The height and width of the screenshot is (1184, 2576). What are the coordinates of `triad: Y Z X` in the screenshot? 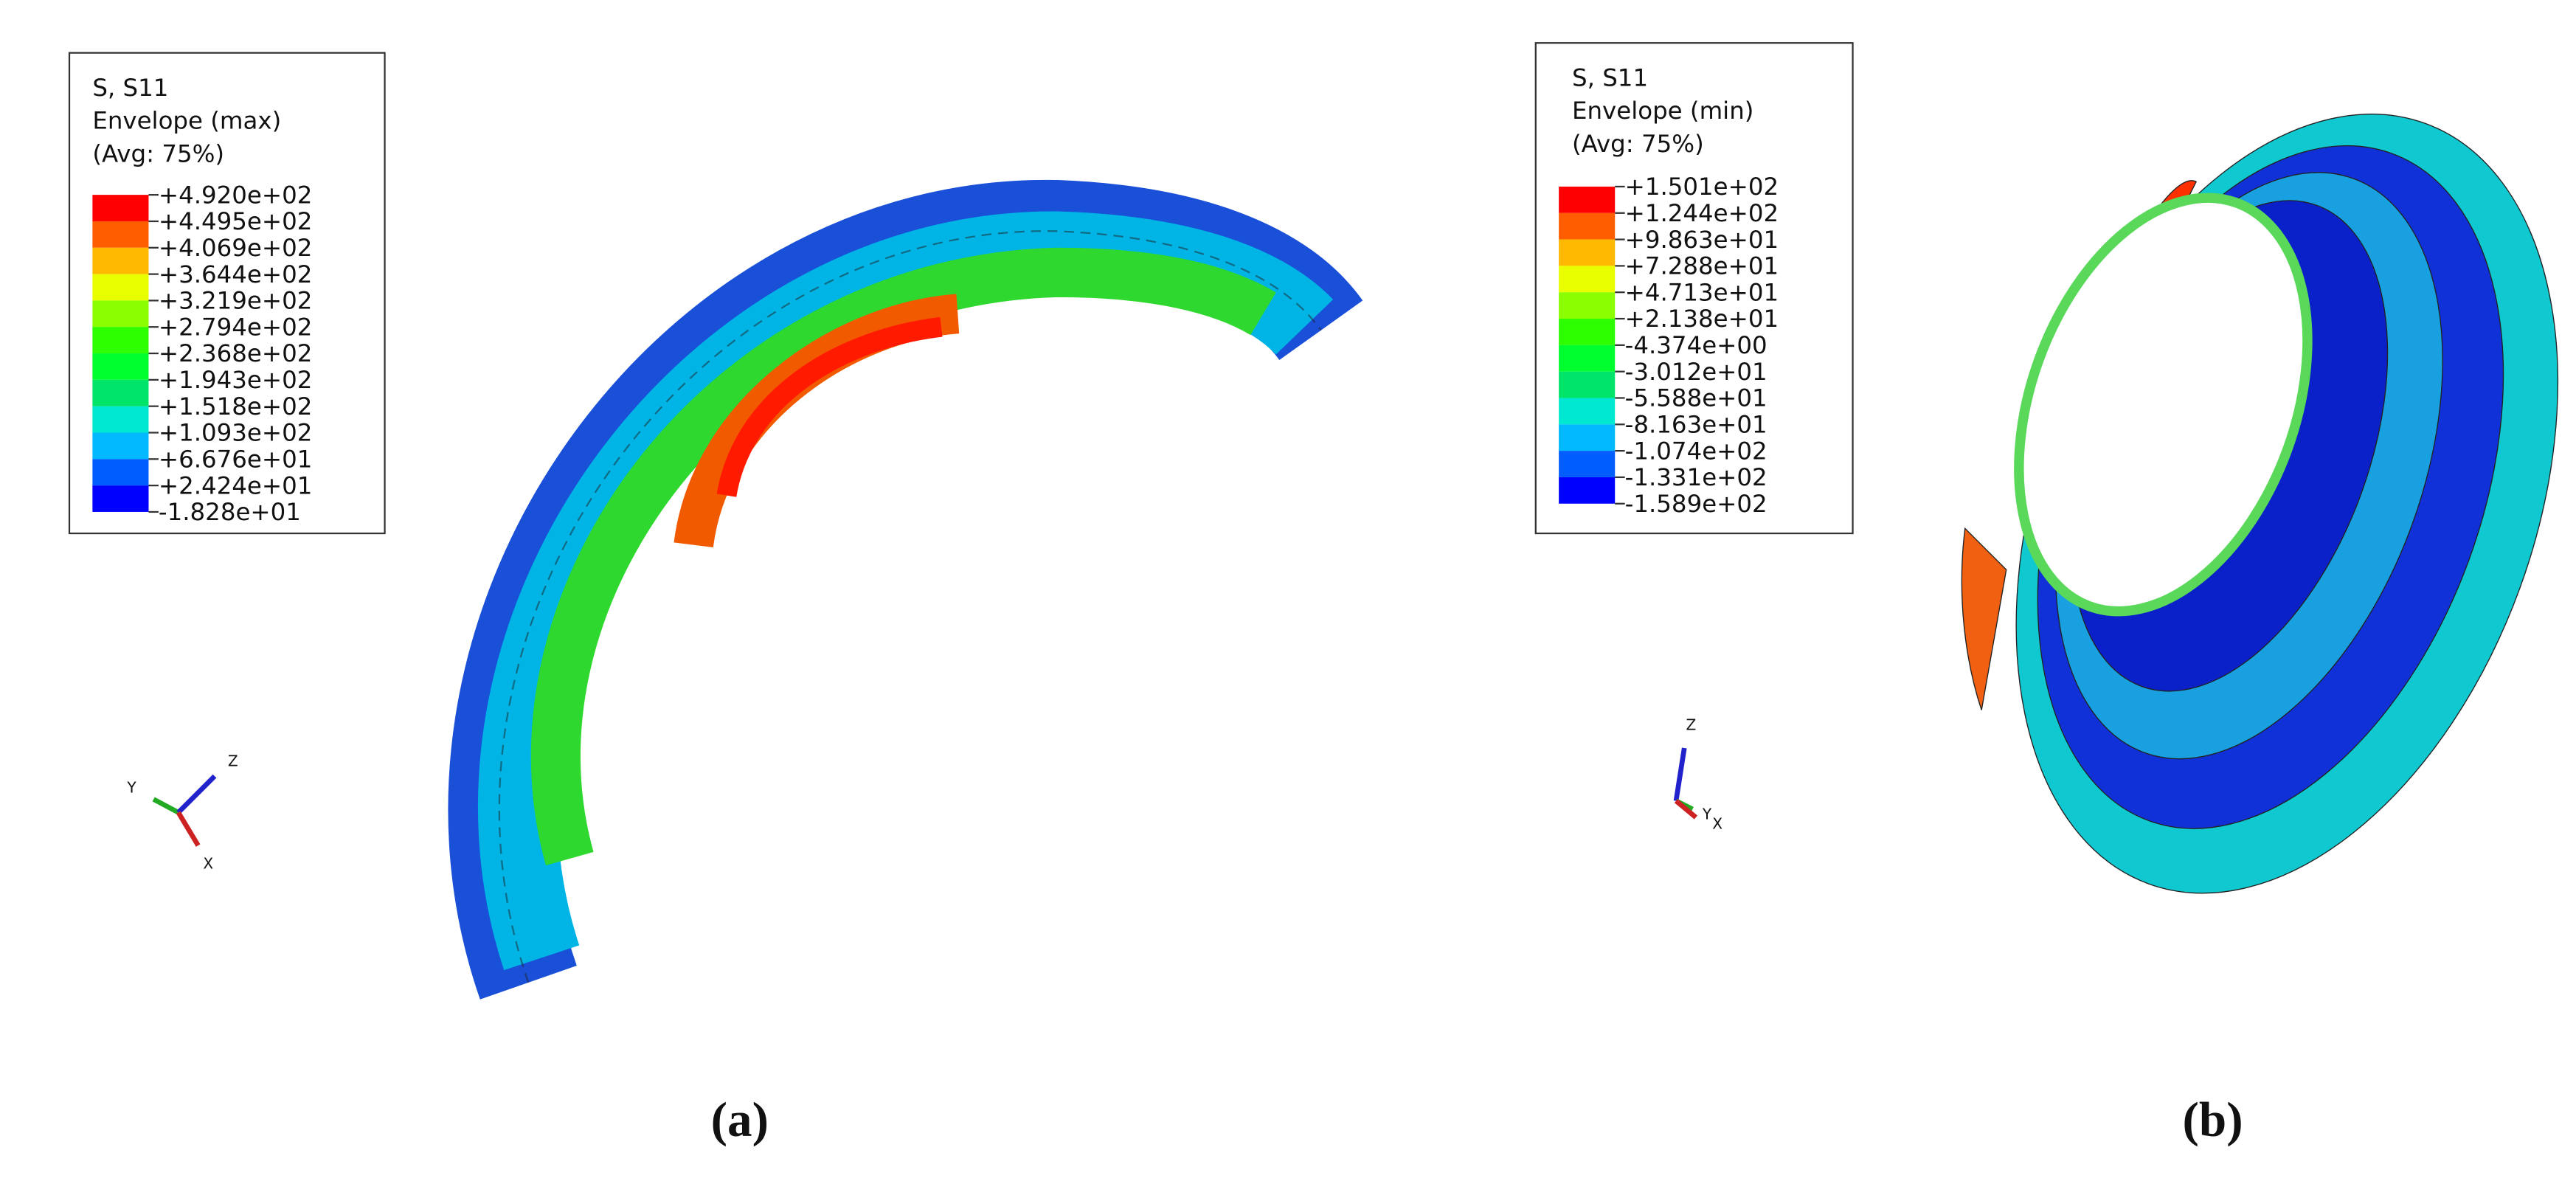 It's located at (182, 813).